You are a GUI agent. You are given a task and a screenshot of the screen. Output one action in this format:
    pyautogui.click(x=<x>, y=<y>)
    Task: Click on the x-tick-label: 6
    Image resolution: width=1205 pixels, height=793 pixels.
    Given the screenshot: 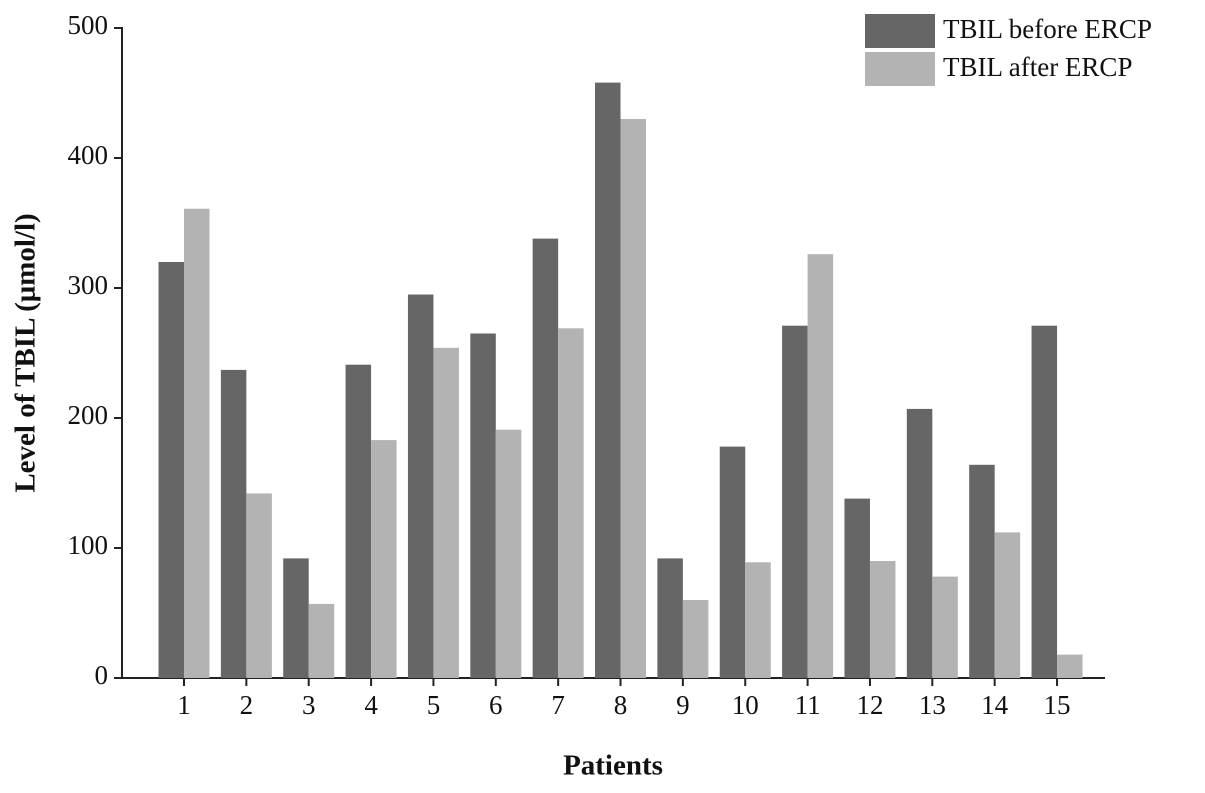 What is the action you would take?
    pyautogui.click(x=496, y=705)
    